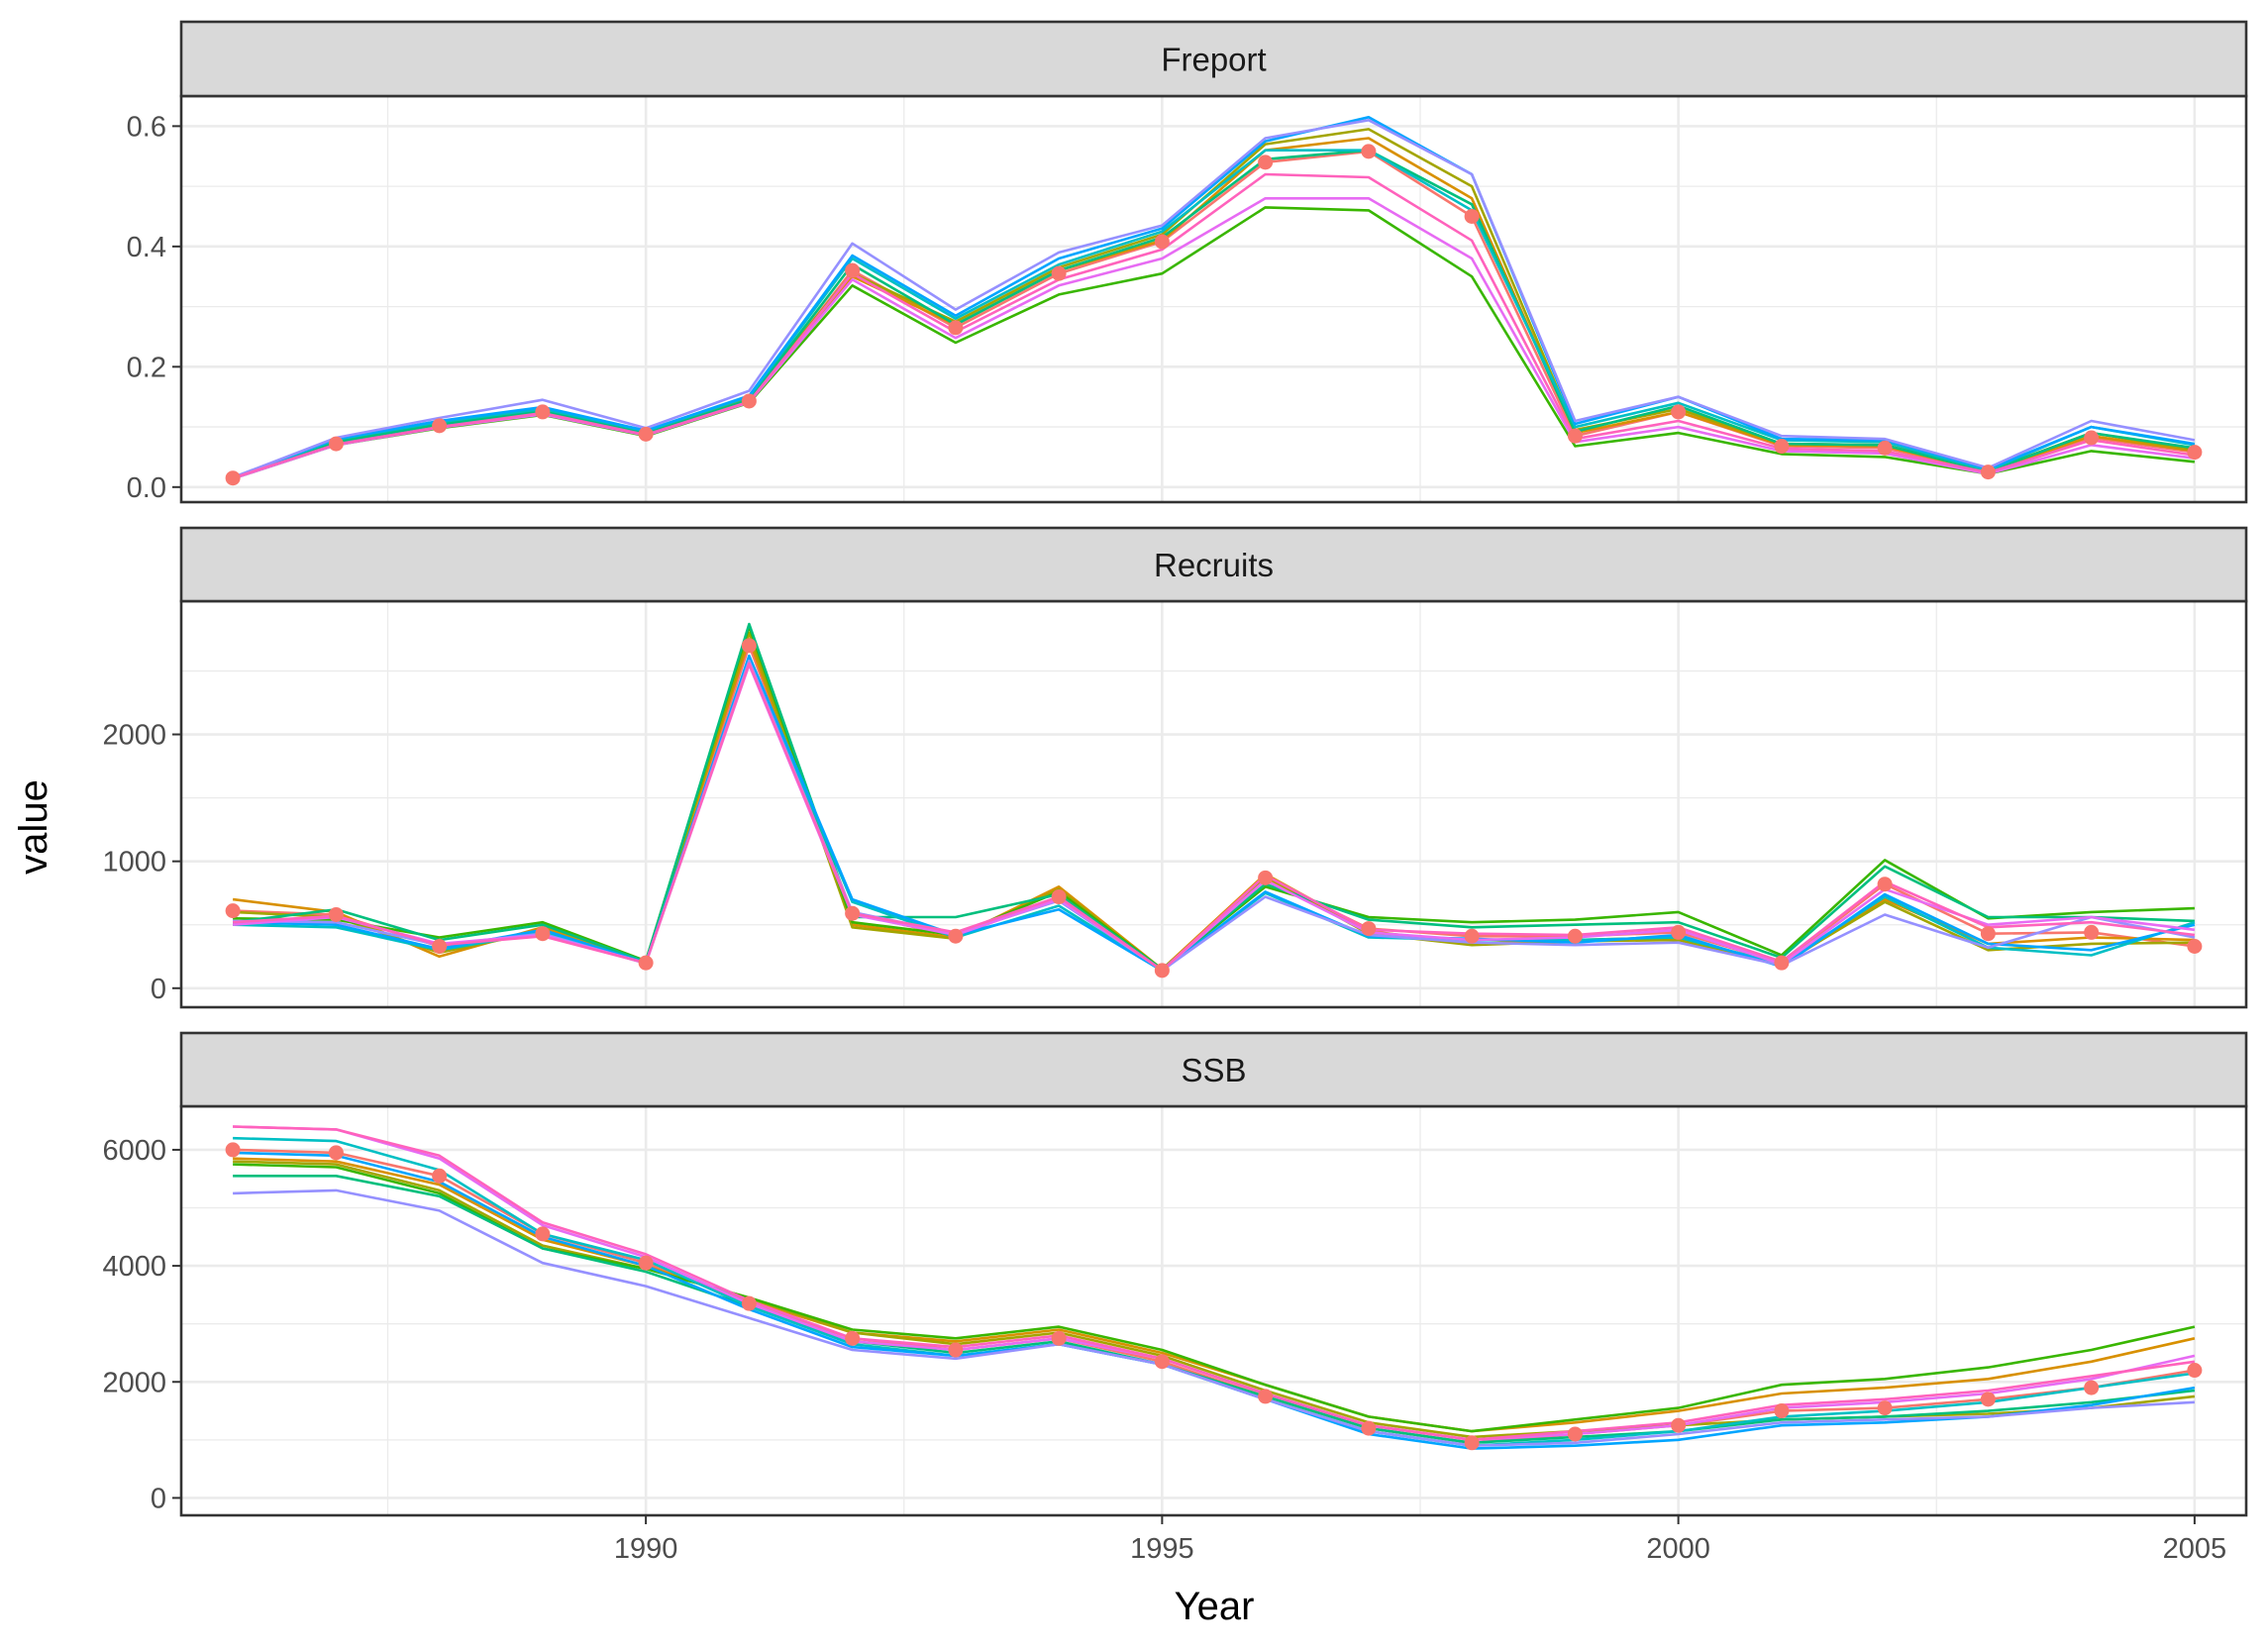 The image size is (2268, 1652). Describe the element at coordinates (646, 1549) in the screenshot. I see `x-tick-label: 1990` at that location.